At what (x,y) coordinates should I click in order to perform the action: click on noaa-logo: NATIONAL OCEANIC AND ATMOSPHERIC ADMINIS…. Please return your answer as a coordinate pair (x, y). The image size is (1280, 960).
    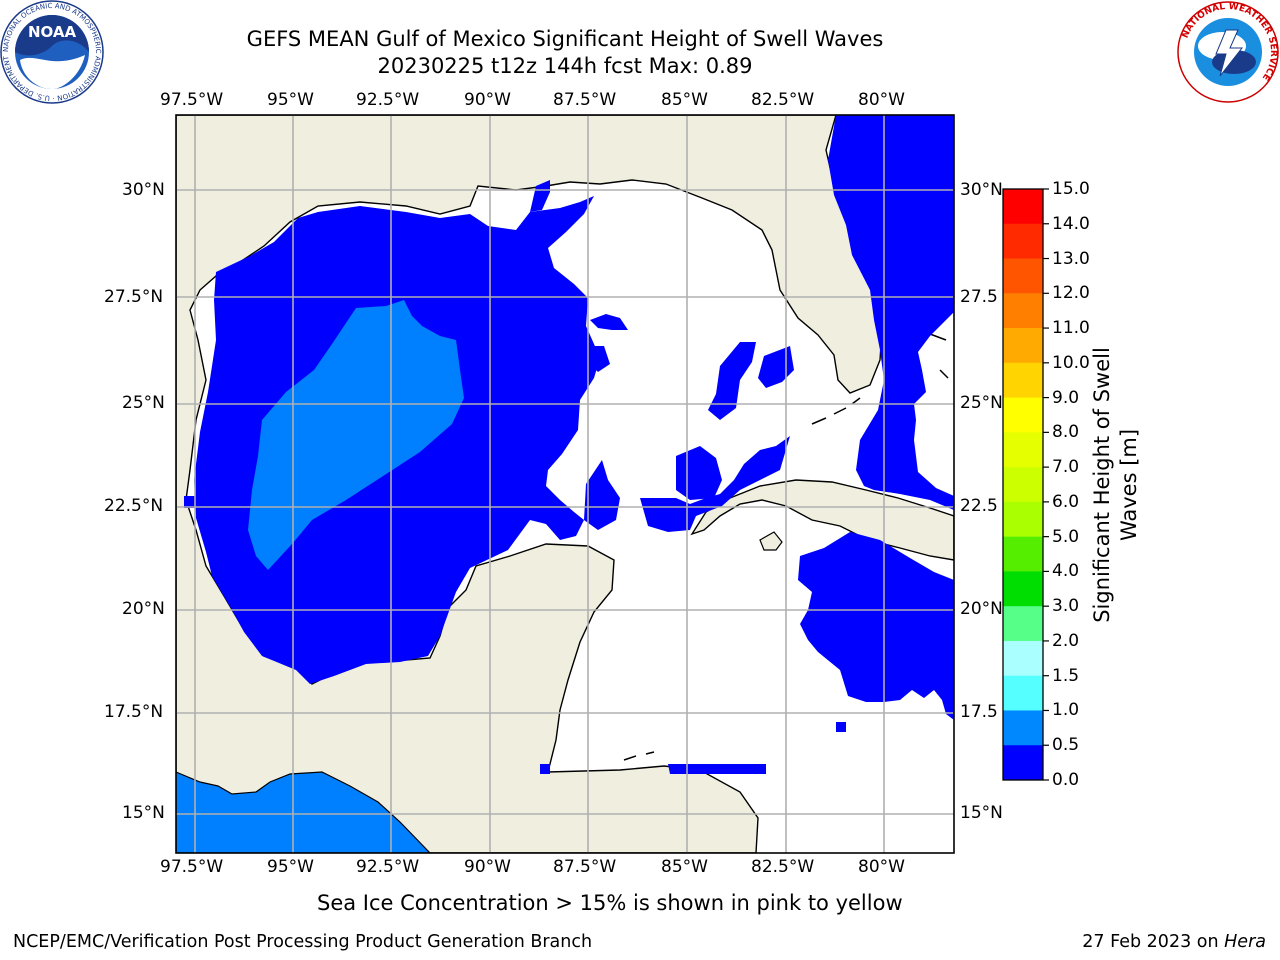
    Looking at the image, I should click on (52, 52).